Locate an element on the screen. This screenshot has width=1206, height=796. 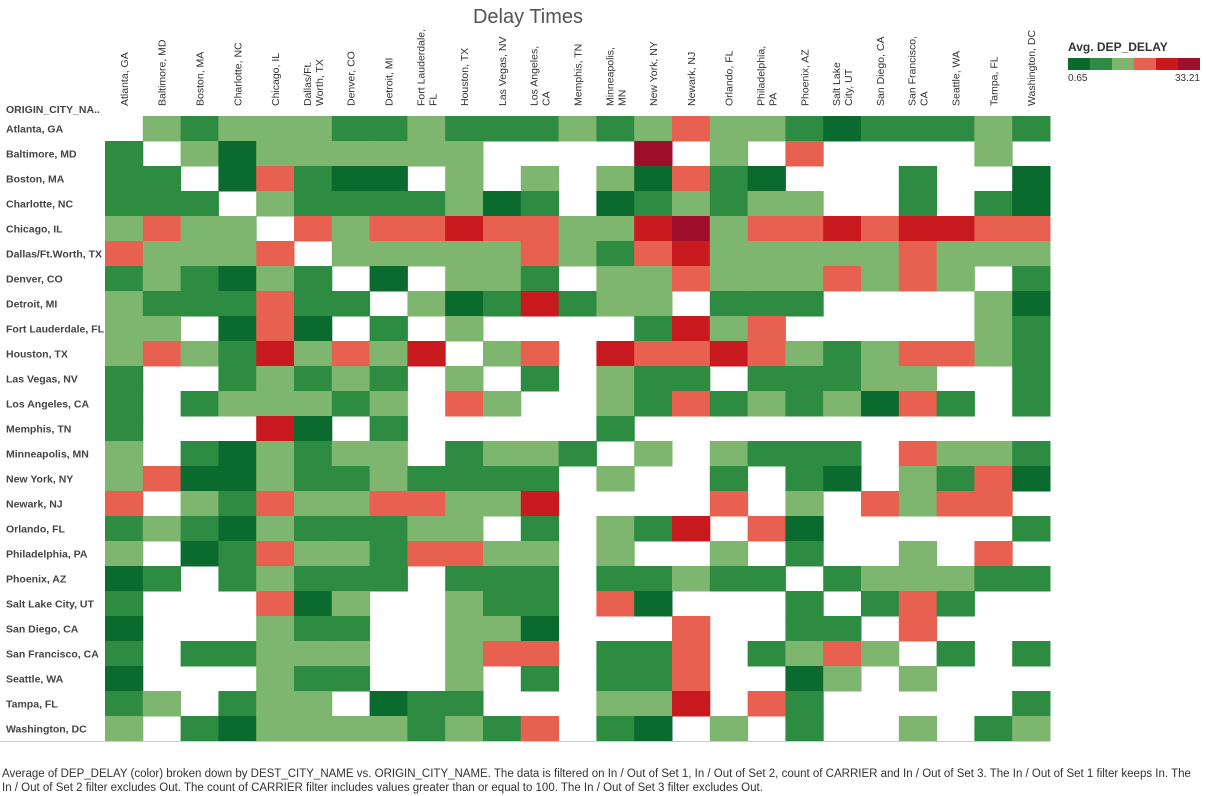
row-label: Philadelphia, PA is located at coordinates (47, 555).